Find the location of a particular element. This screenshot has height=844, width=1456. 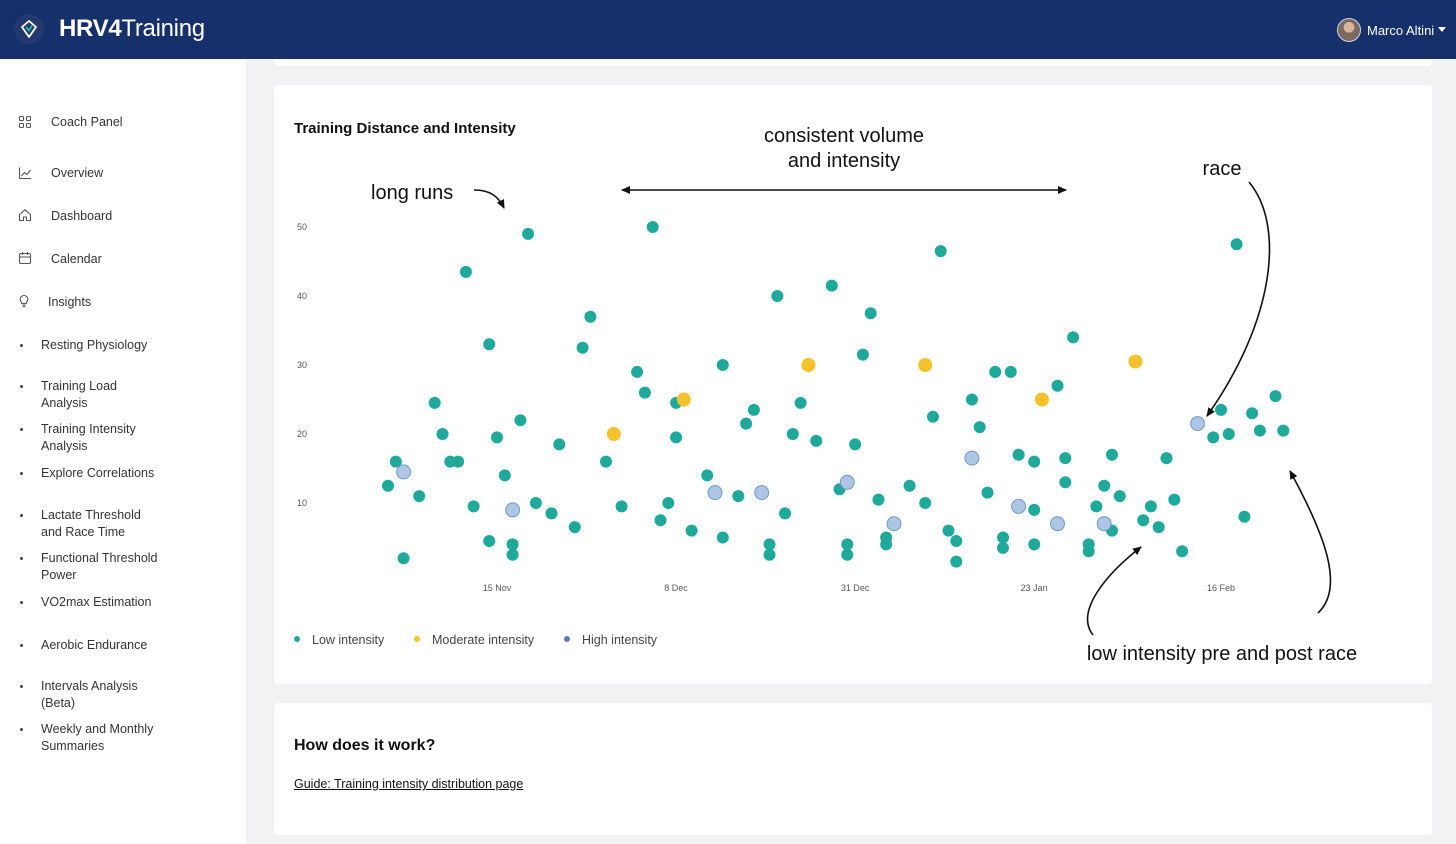

sidebar-item-label: Calendar is located at coordinates (76, 259).